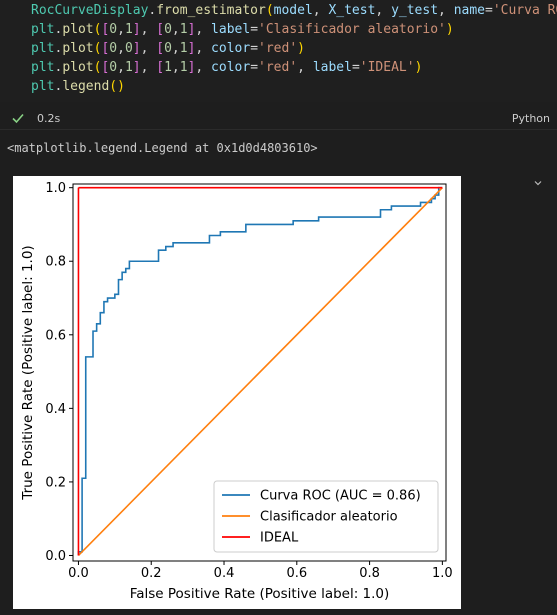  I want to click on code-token: 'Curva ROC', so click(524, 10).